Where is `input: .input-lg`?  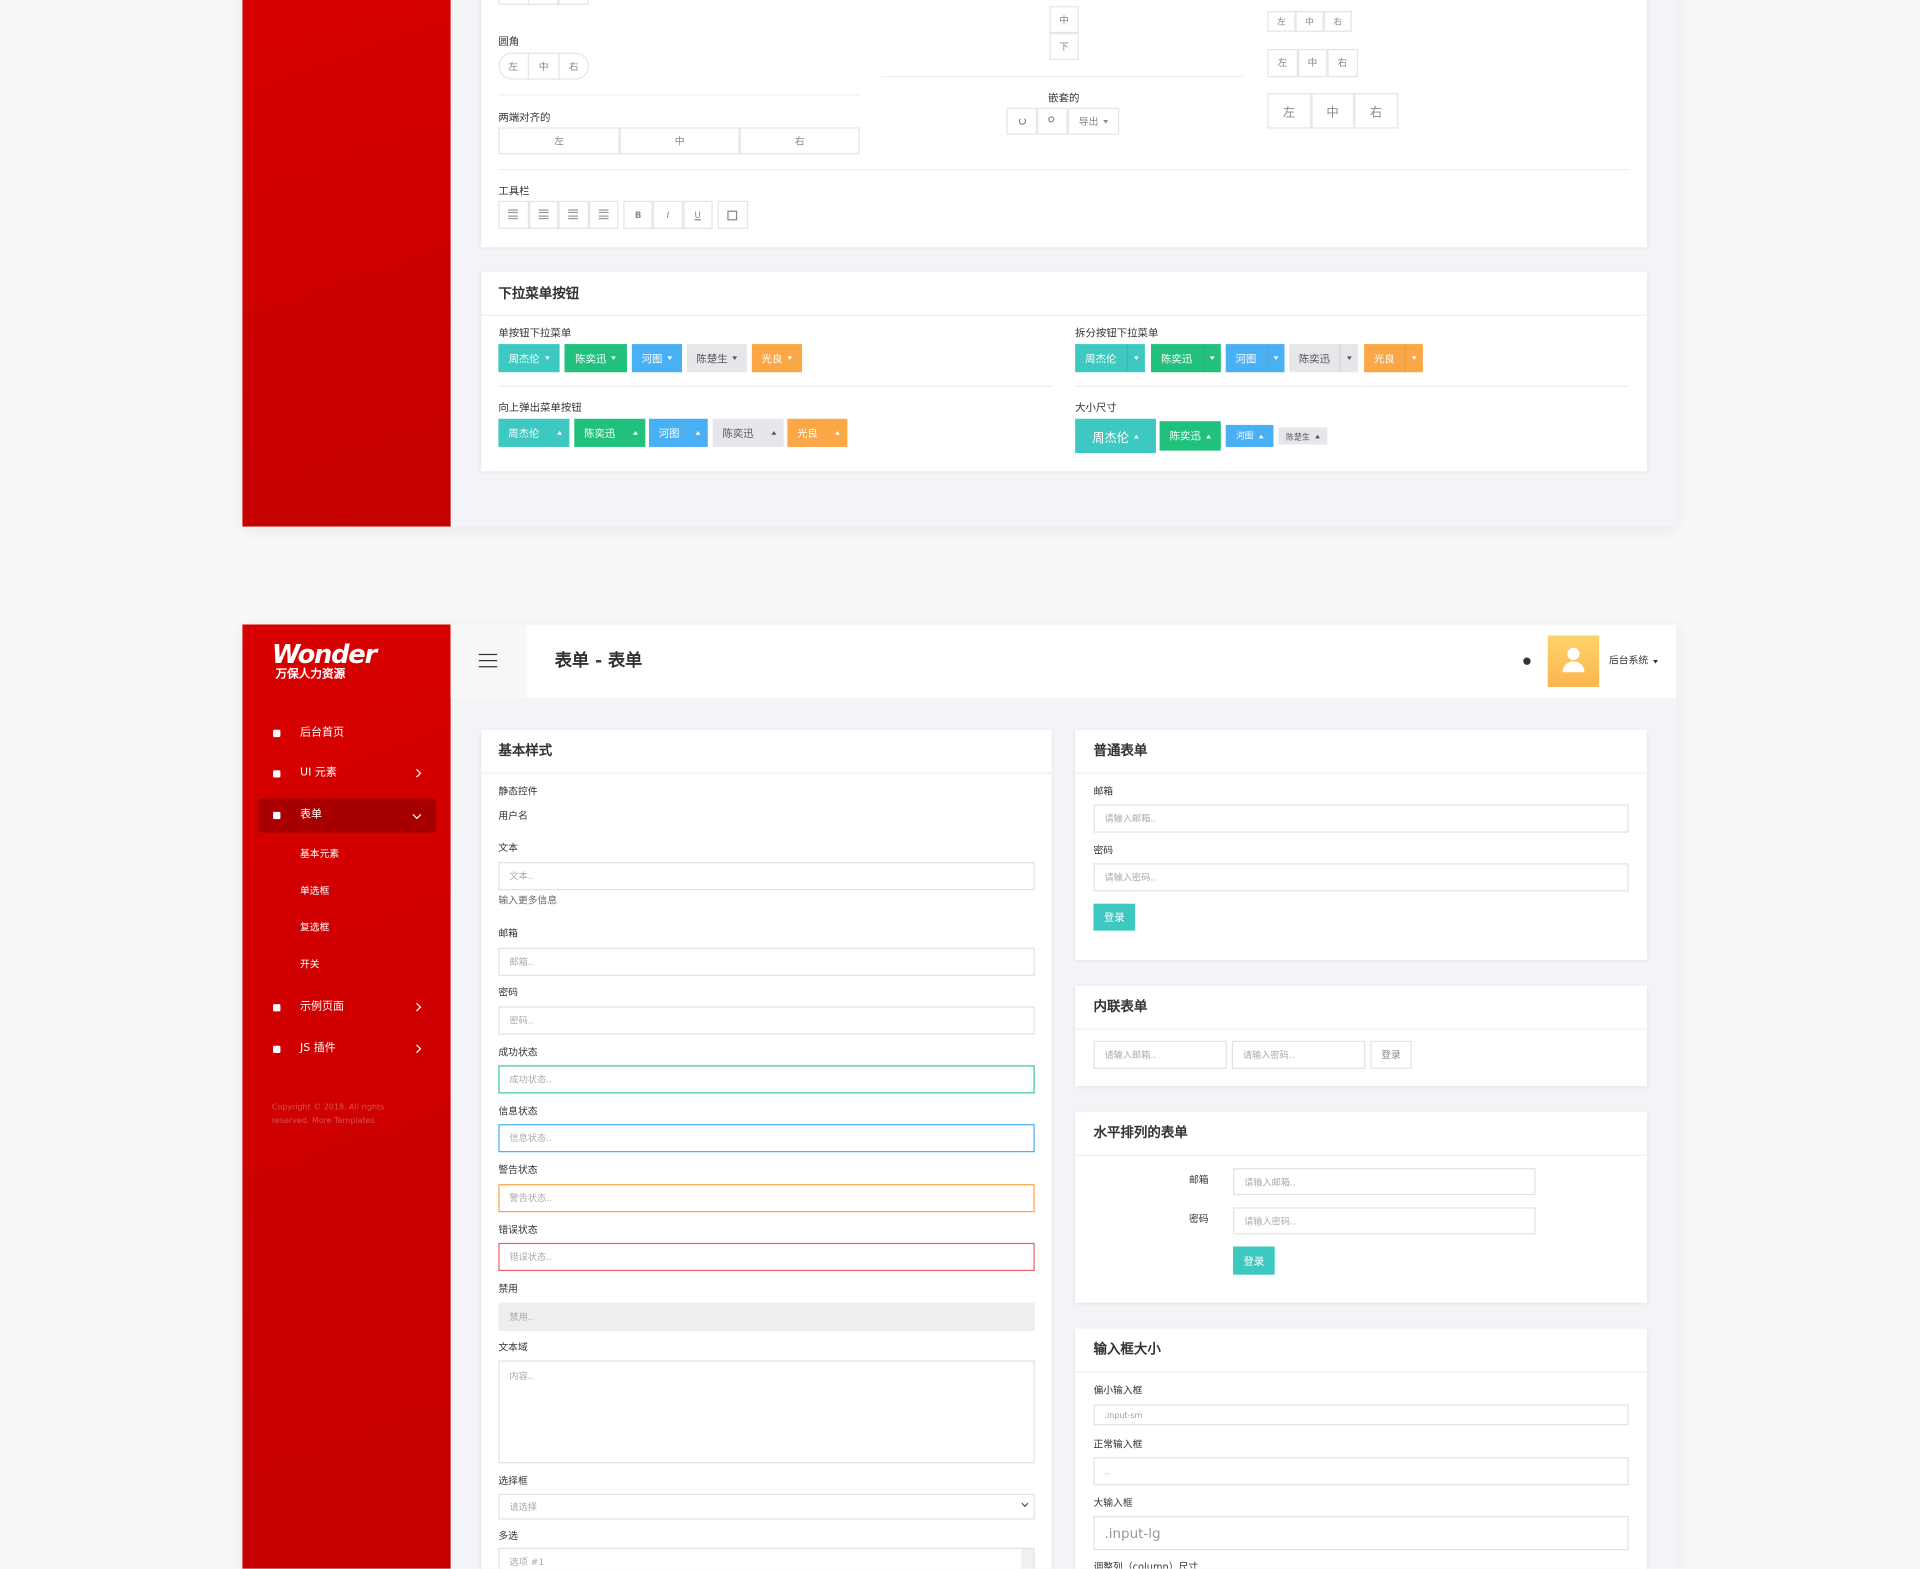
input: .input-lg is located at coordinates (1361, 1533).